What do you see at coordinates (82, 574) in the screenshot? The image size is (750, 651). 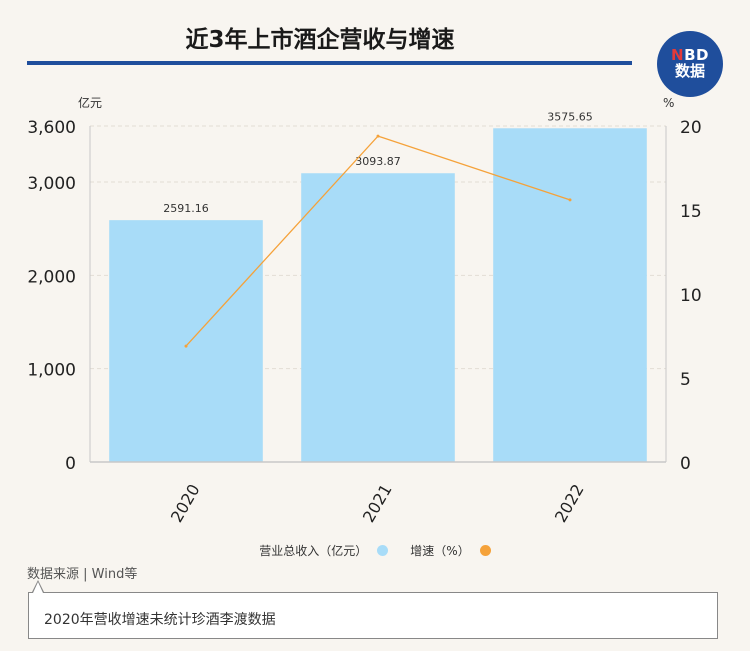 I see `data-source: 数据来源 | Wind等` at bounding box center [82, 574].